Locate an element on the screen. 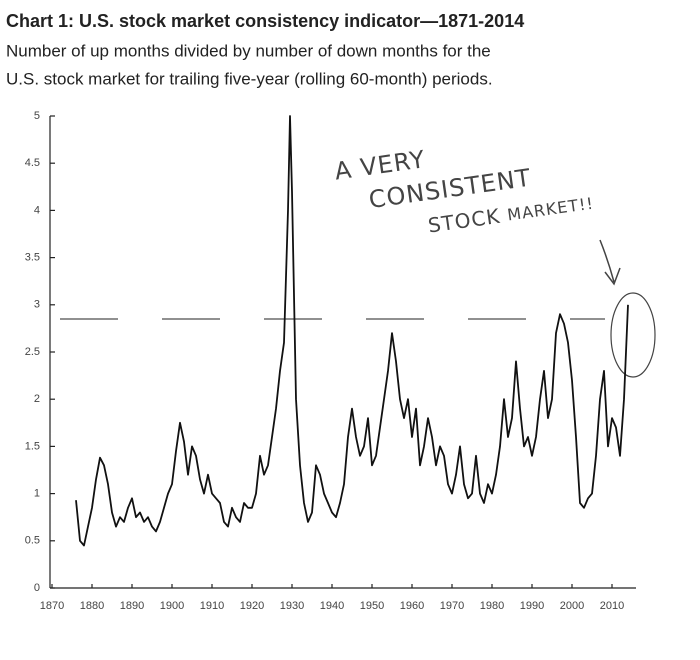 The image size is (700, 660). x-tick-label: 2010 is located at coordinates (612, 606).